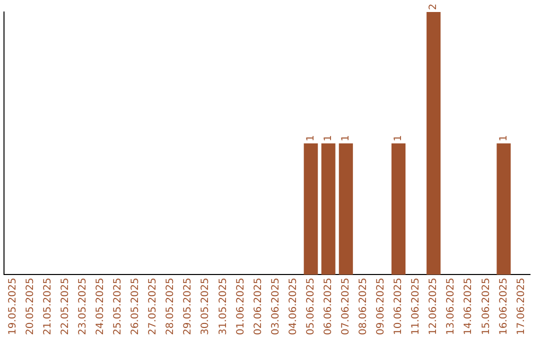 This screenshot has height=340, width=540. What do you see at coordinates (82, 307) in the screenshot?
I see `x-tick-label: 23.05.2025` at bounding box center [82, 307].